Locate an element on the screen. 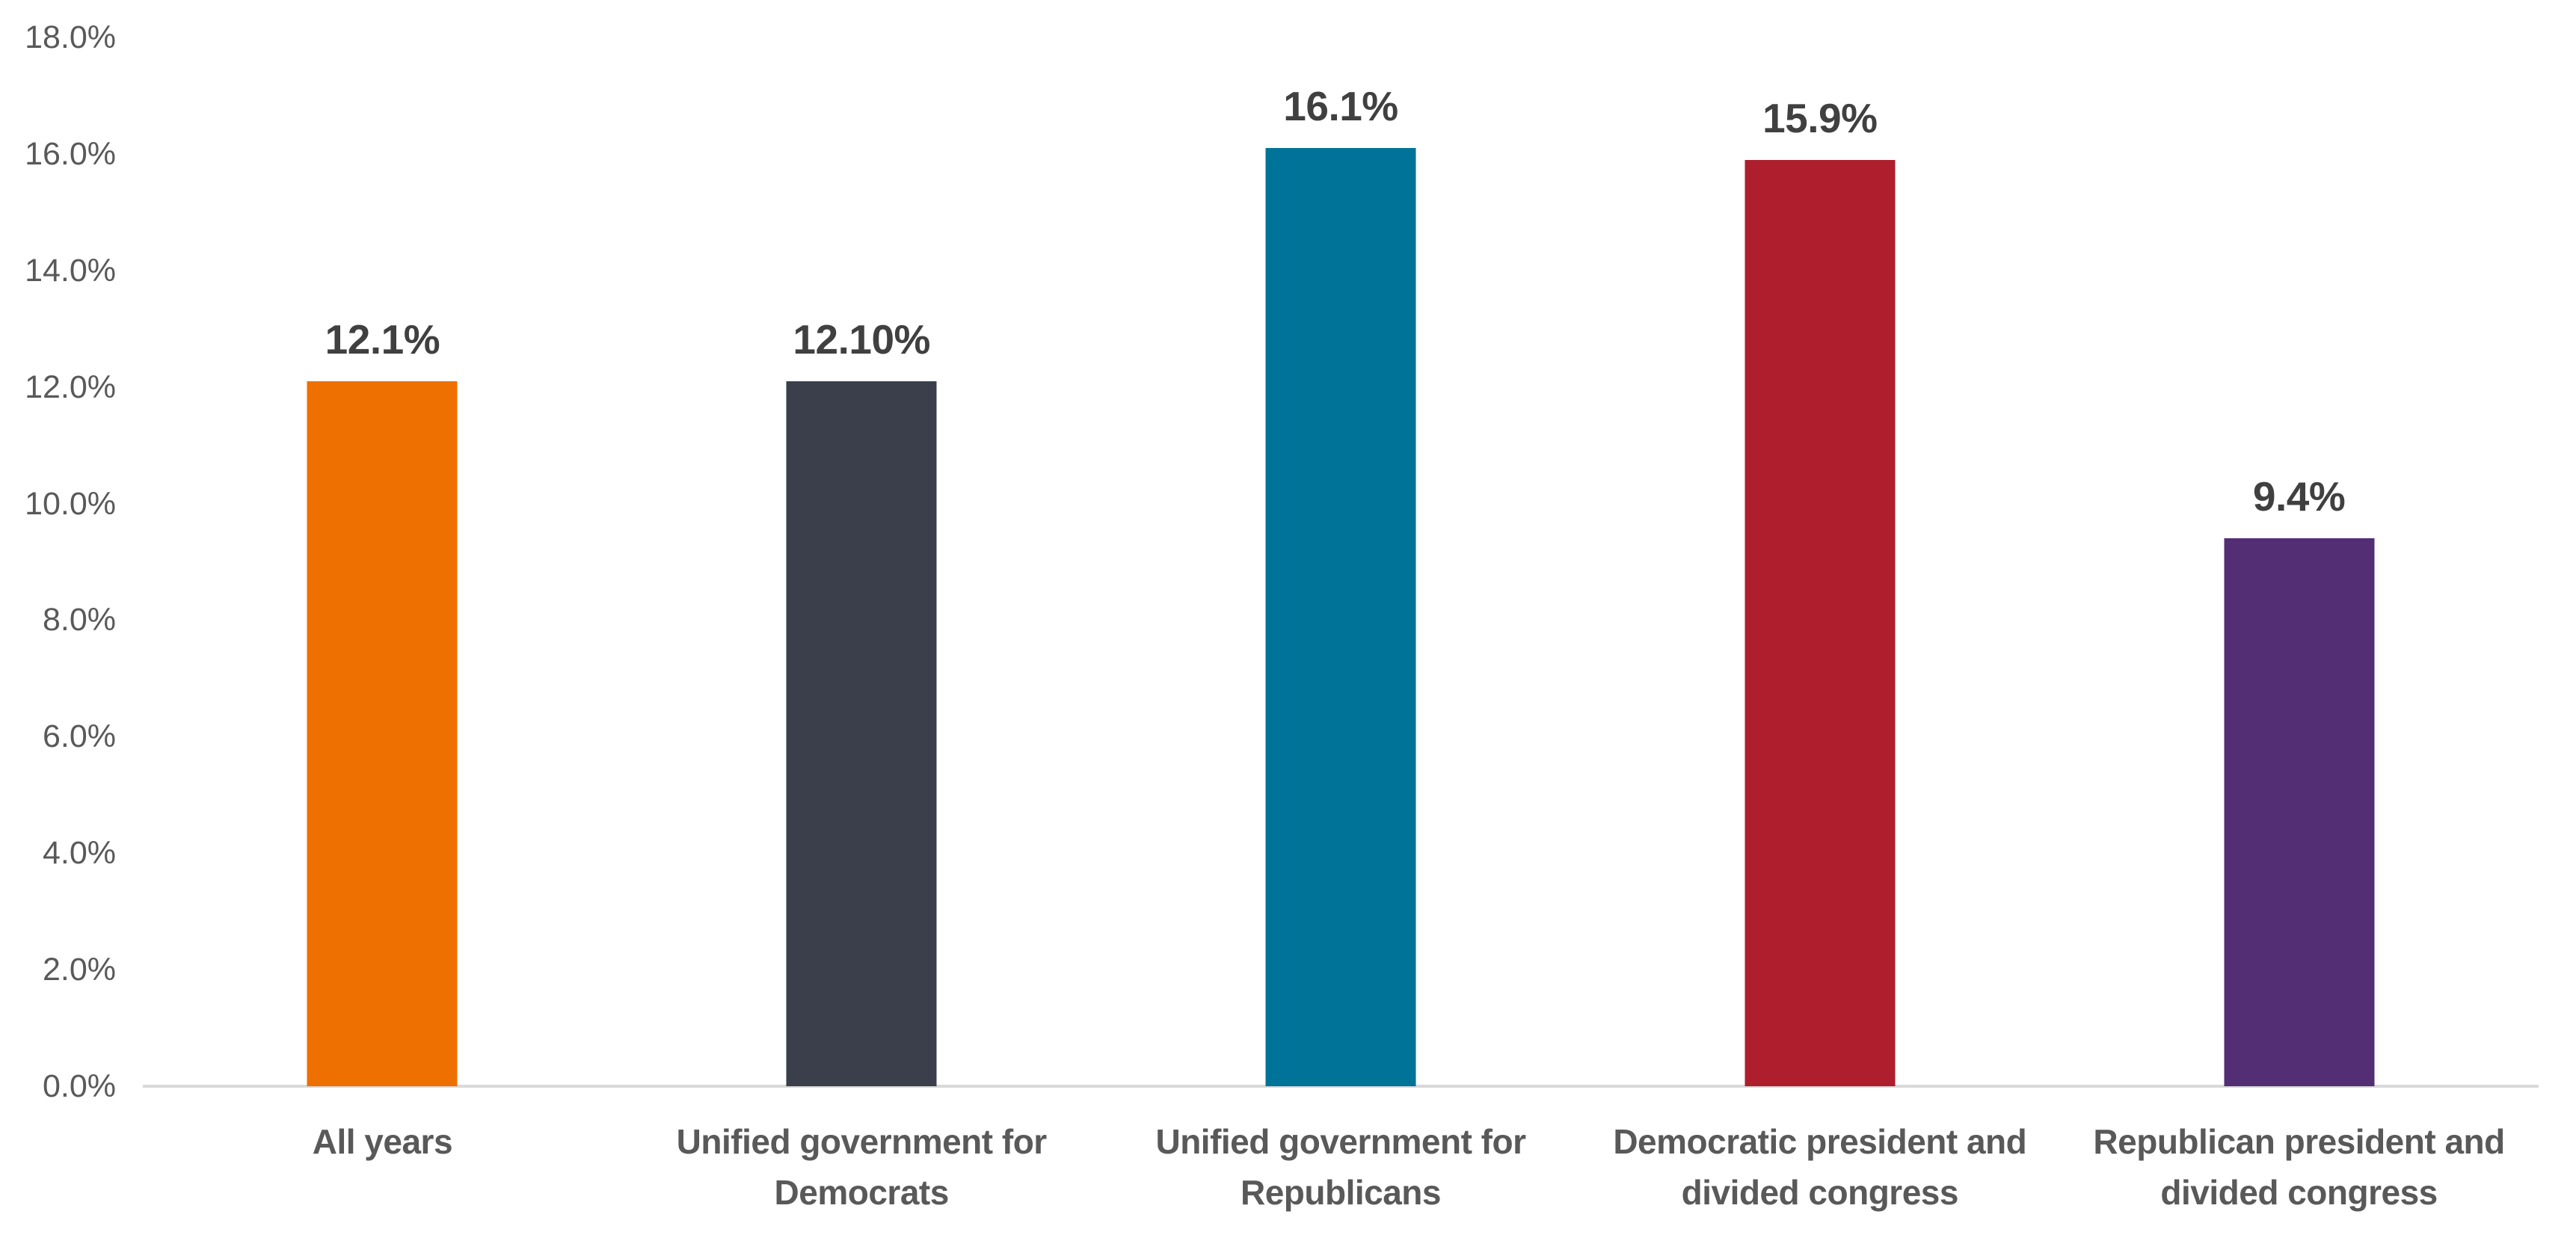  y-tick-label-16: 16.0% is located at coordinates (70, 153).